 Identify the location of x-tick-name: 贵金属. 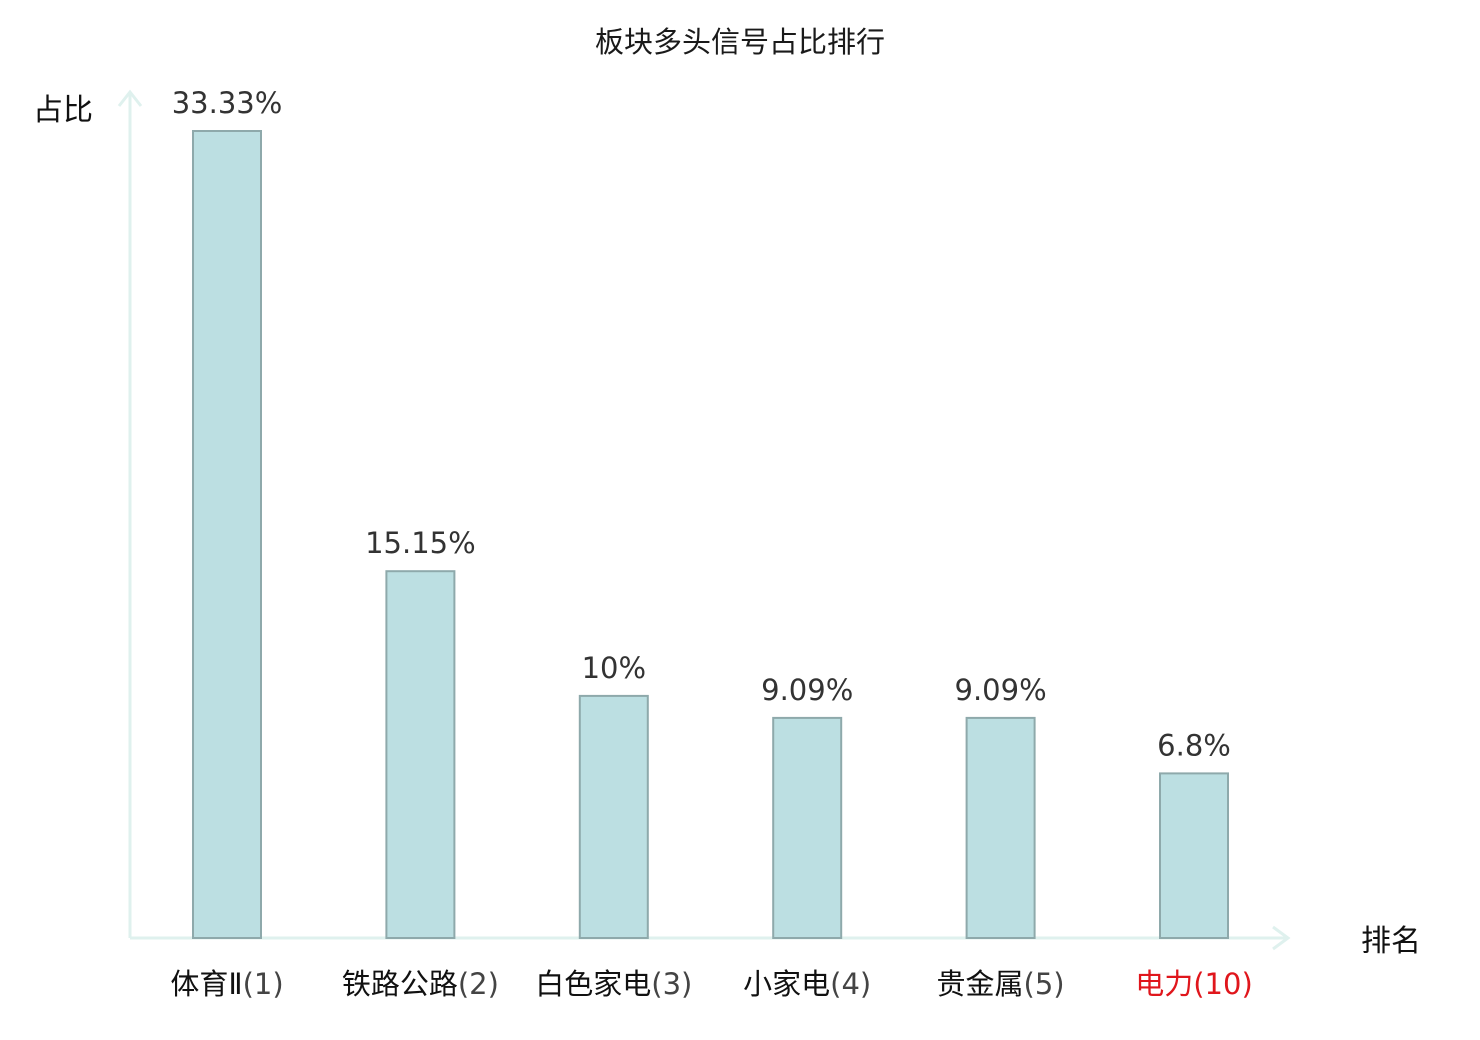
(980, 984).